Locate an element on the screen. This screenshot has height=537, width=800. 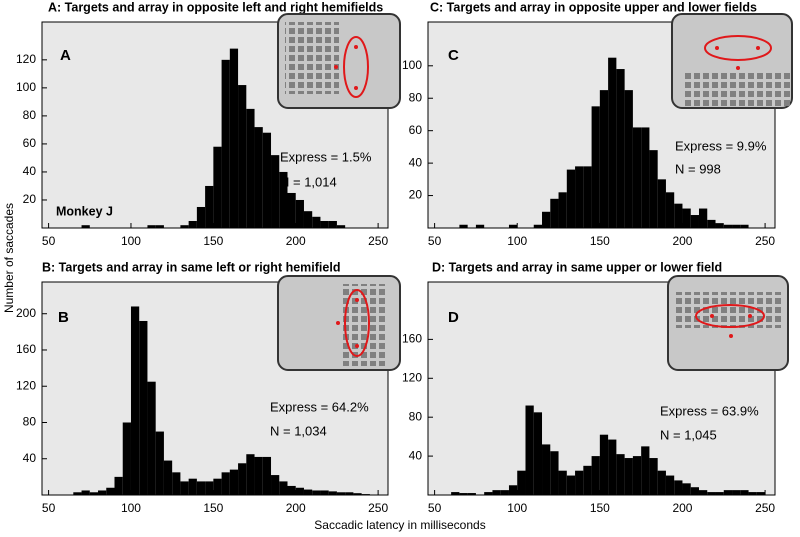
annotation: Express = 1.5% is located at coordinates (326, 156).